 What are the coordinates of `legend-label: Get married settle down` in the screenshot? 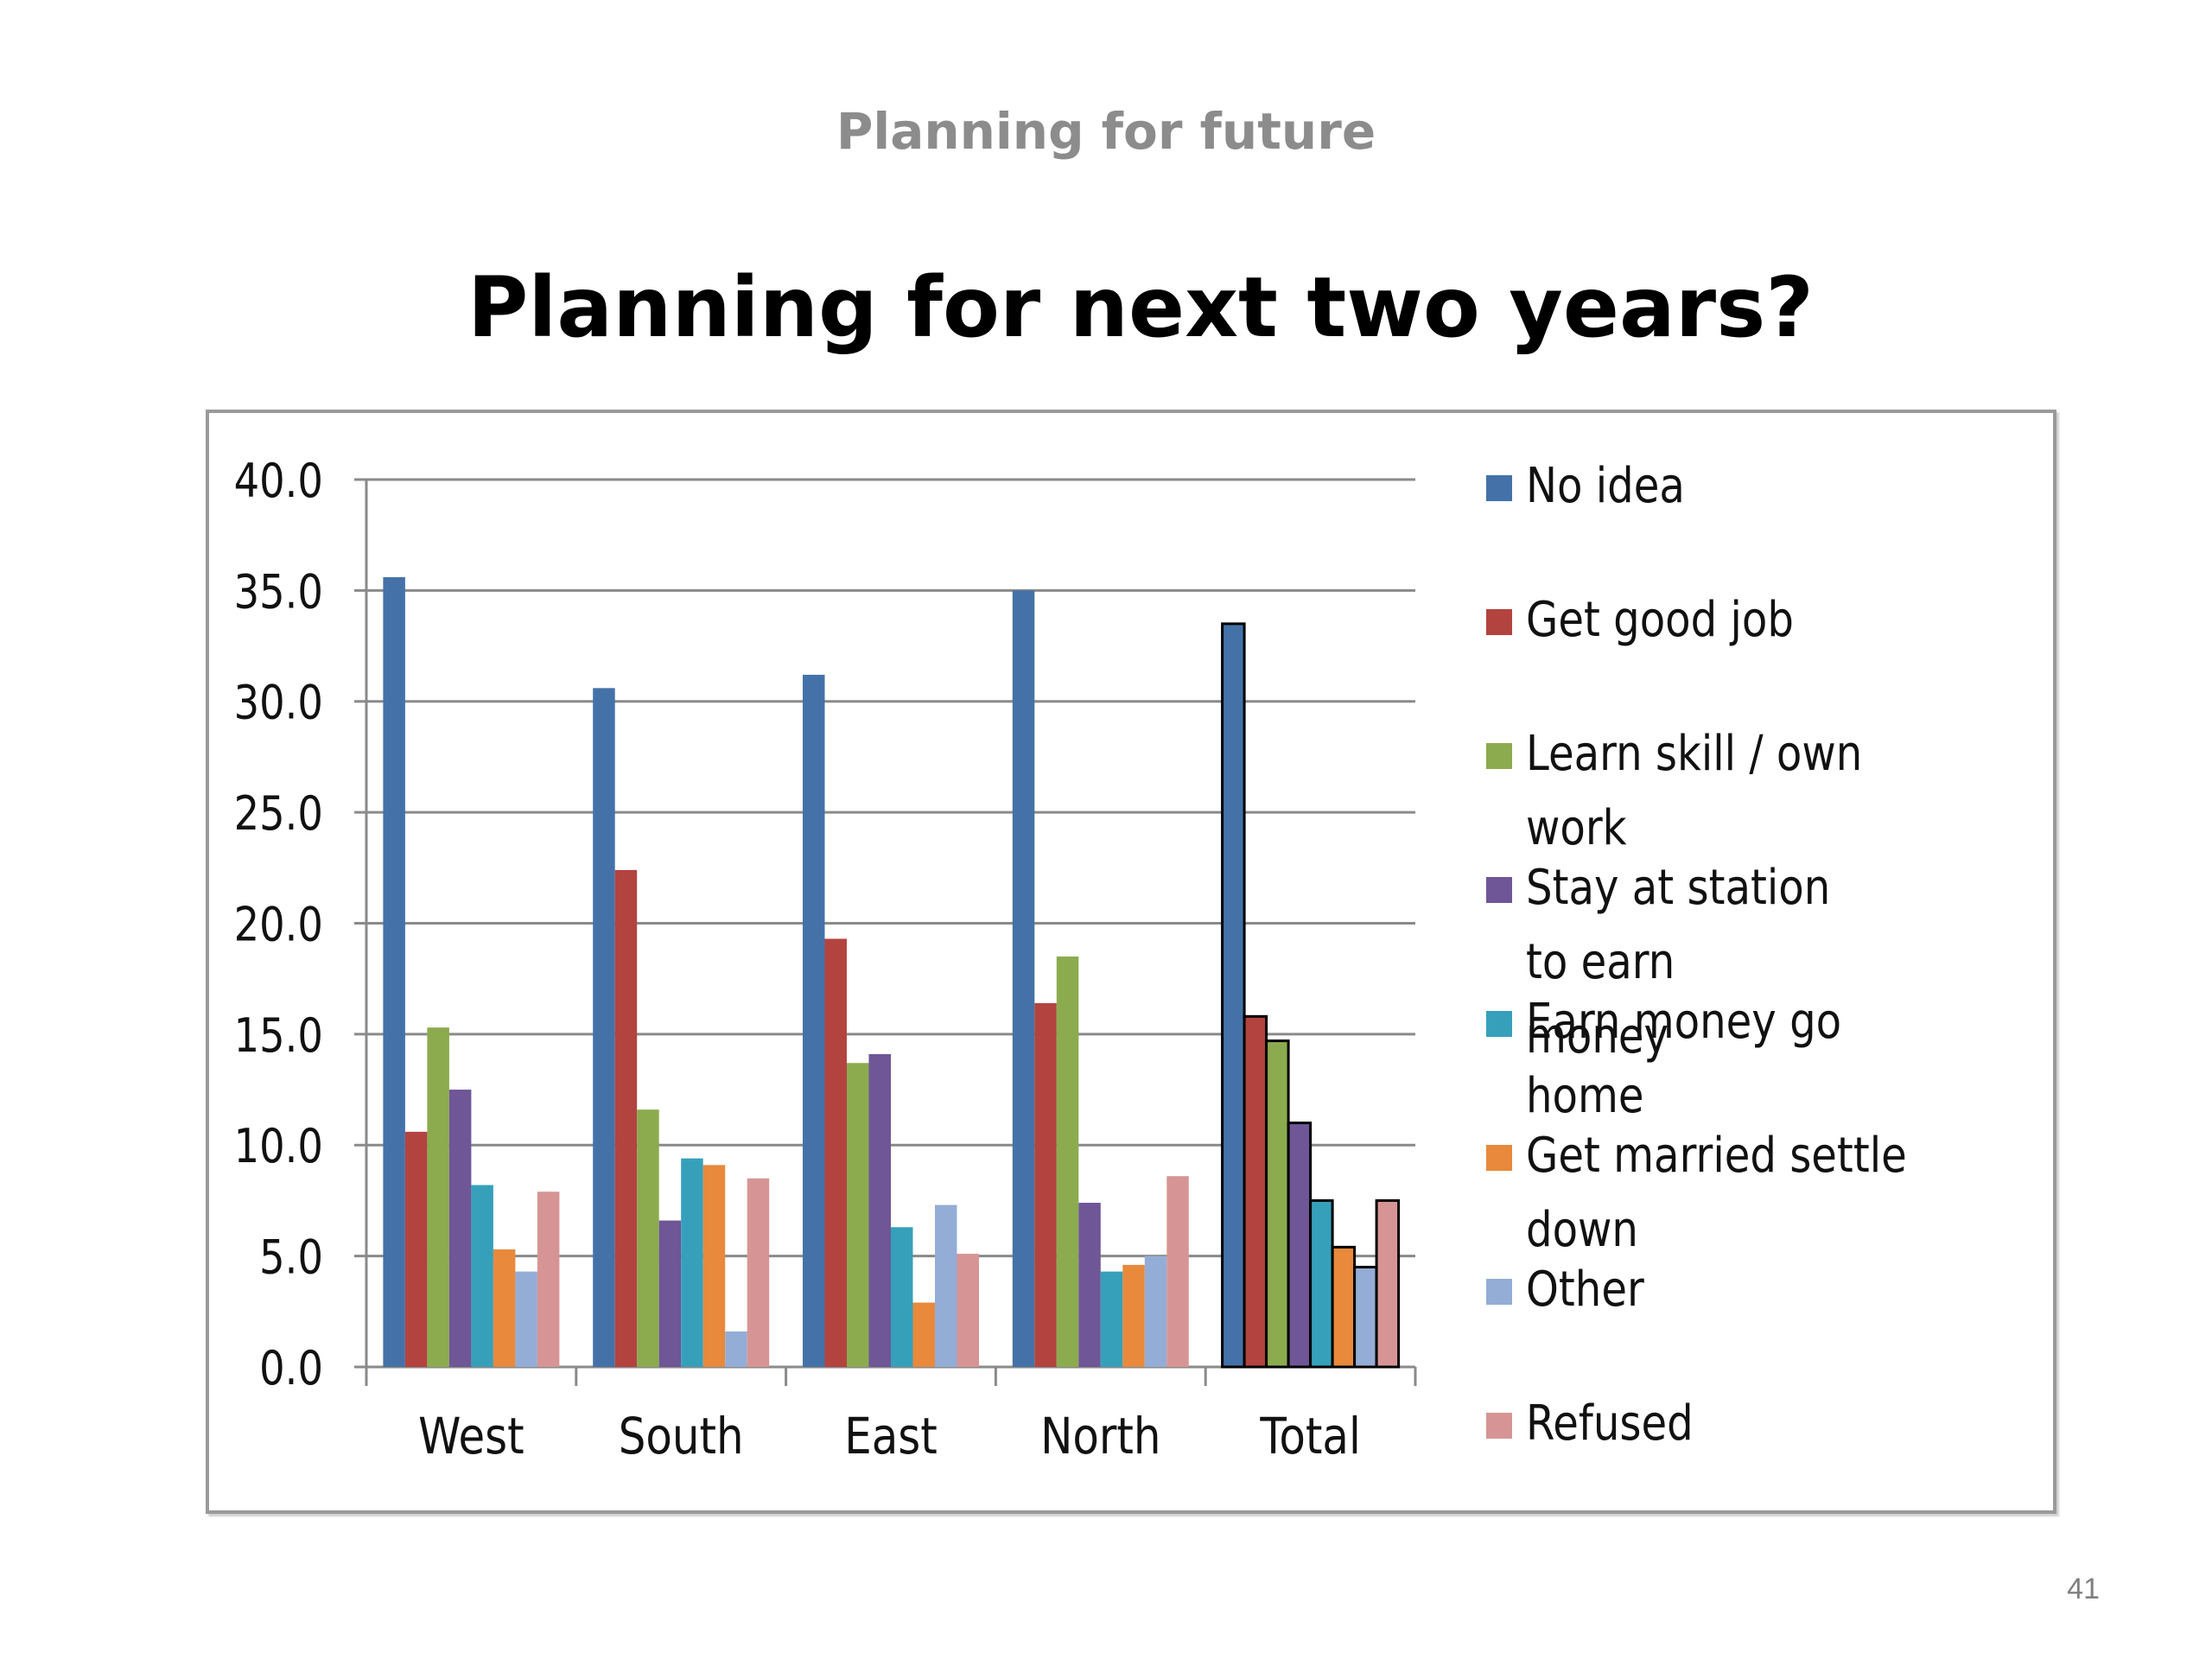 It's located at (1716, 1193).